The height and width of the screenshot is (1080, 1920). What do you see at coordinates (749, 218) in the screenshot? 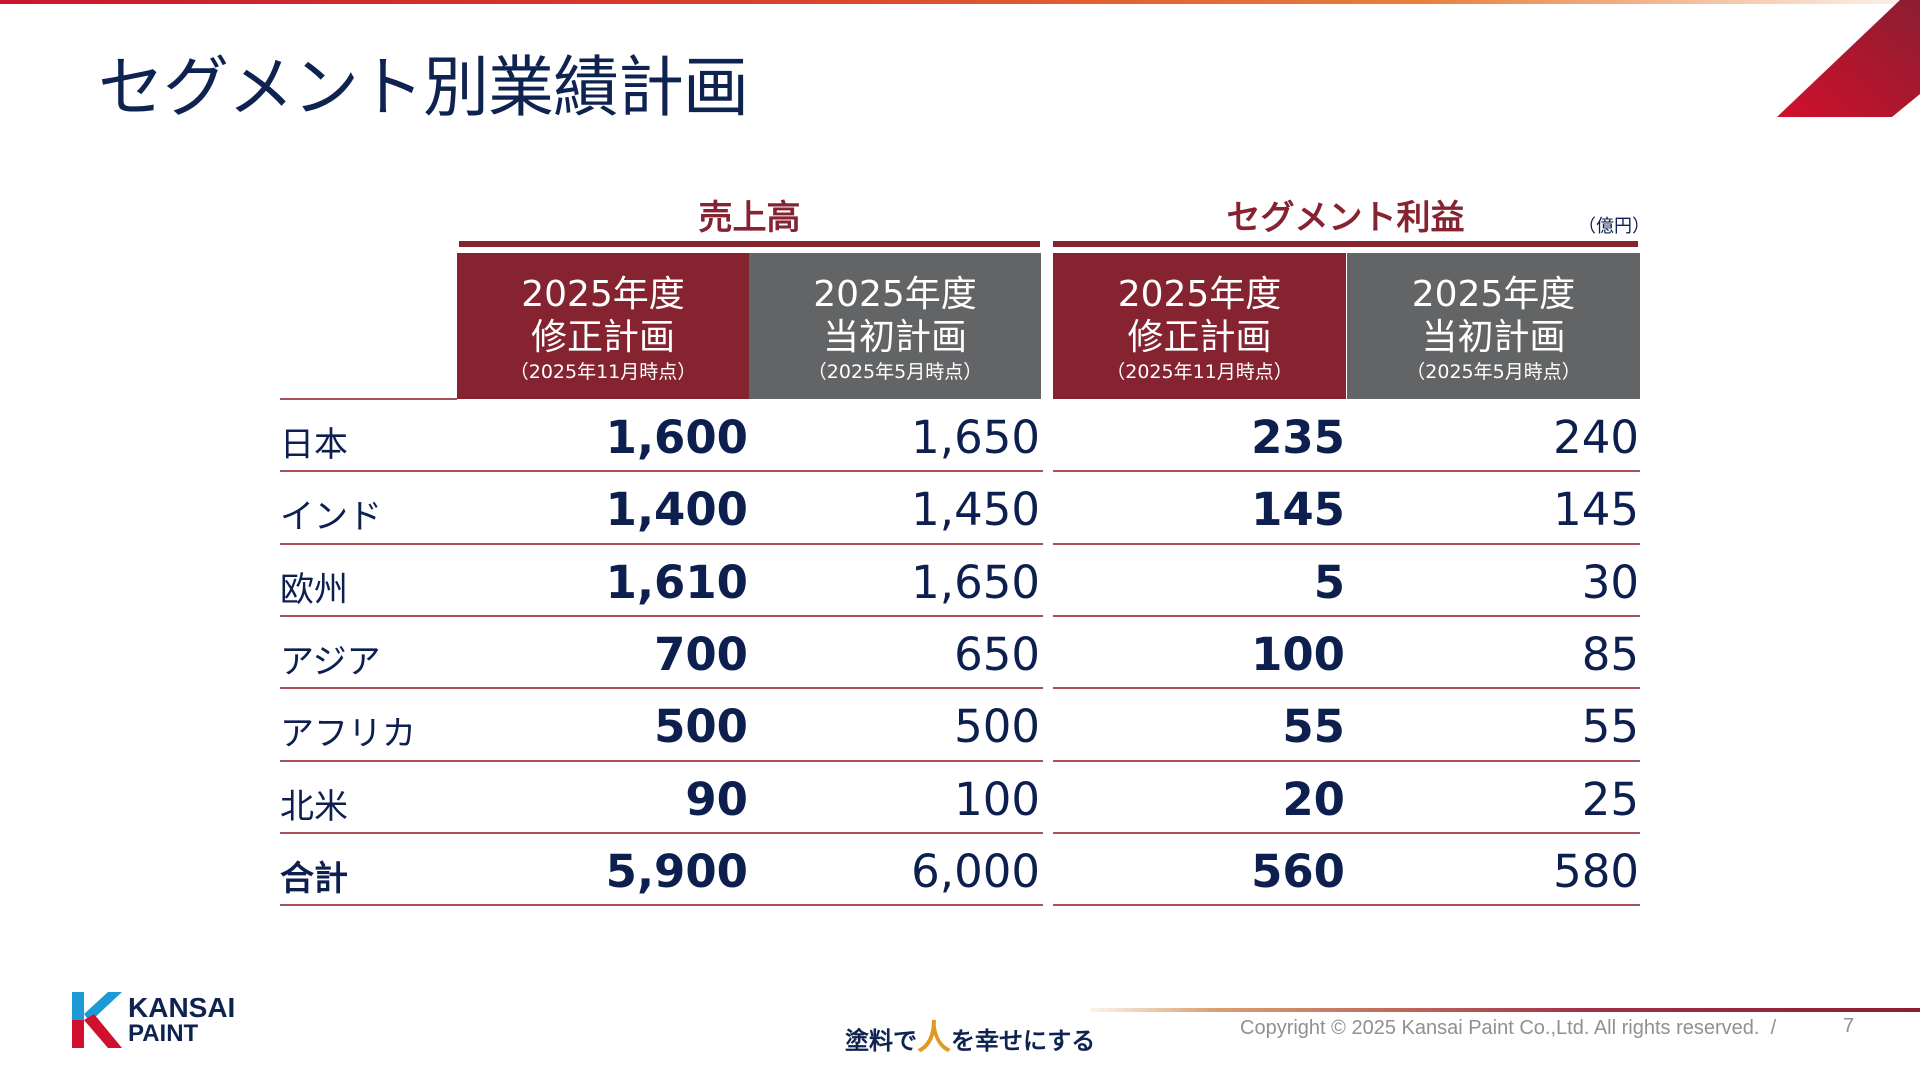
I see `group-header-sales: 売上高` at bounding box center [749, 218].